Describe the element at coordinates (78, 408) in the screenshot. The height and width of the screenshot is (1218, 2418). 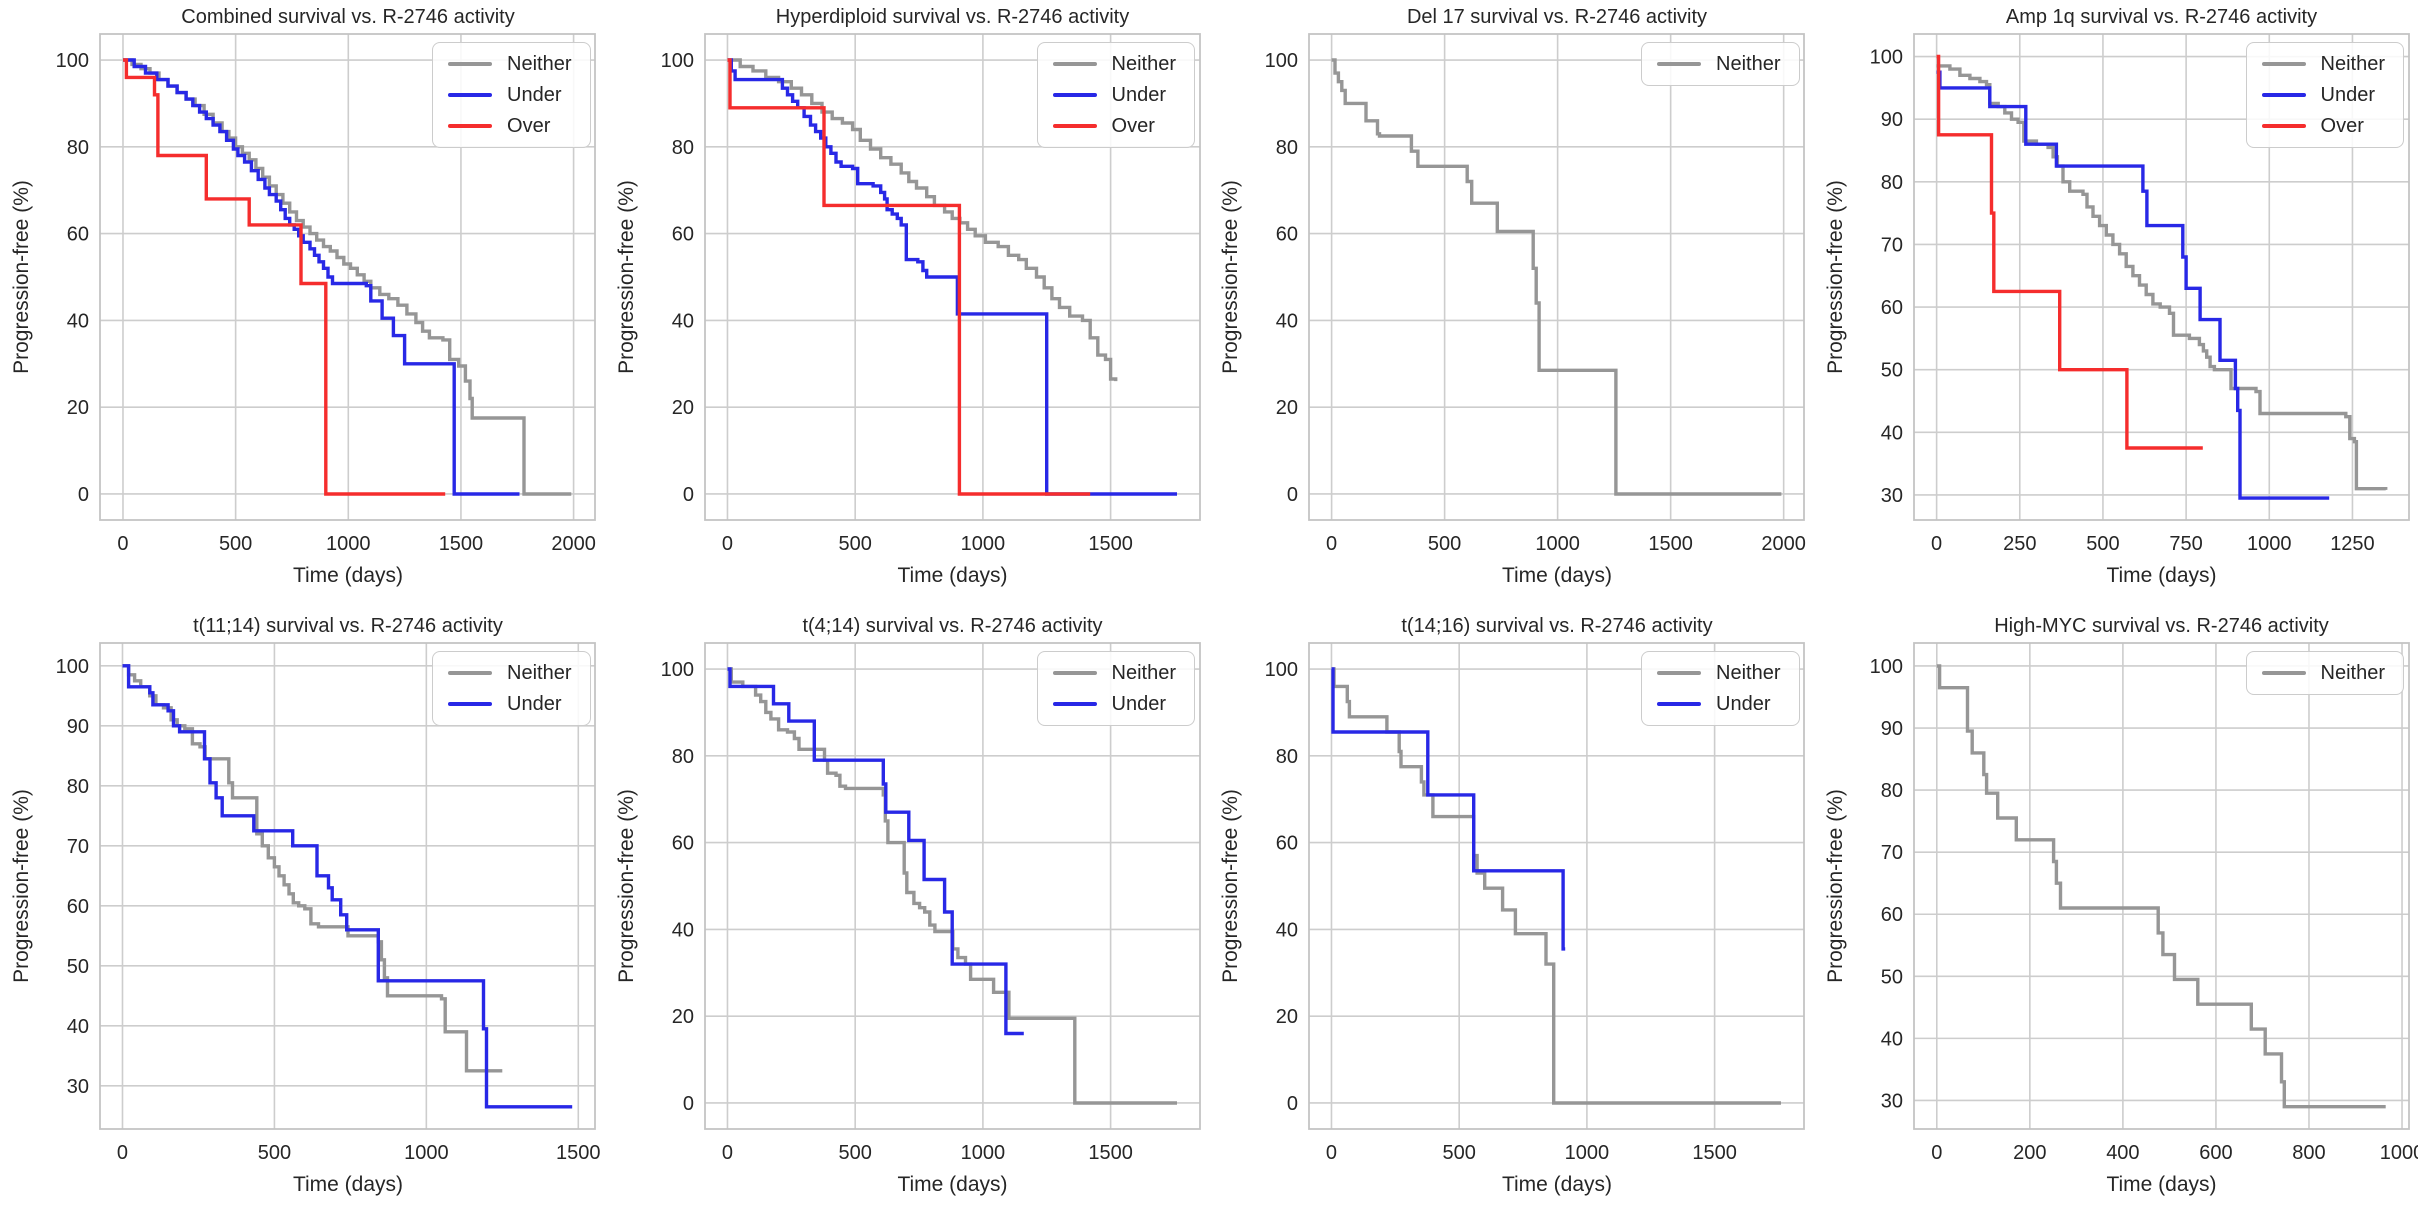
I see `y-tick-label: 20` at that location.